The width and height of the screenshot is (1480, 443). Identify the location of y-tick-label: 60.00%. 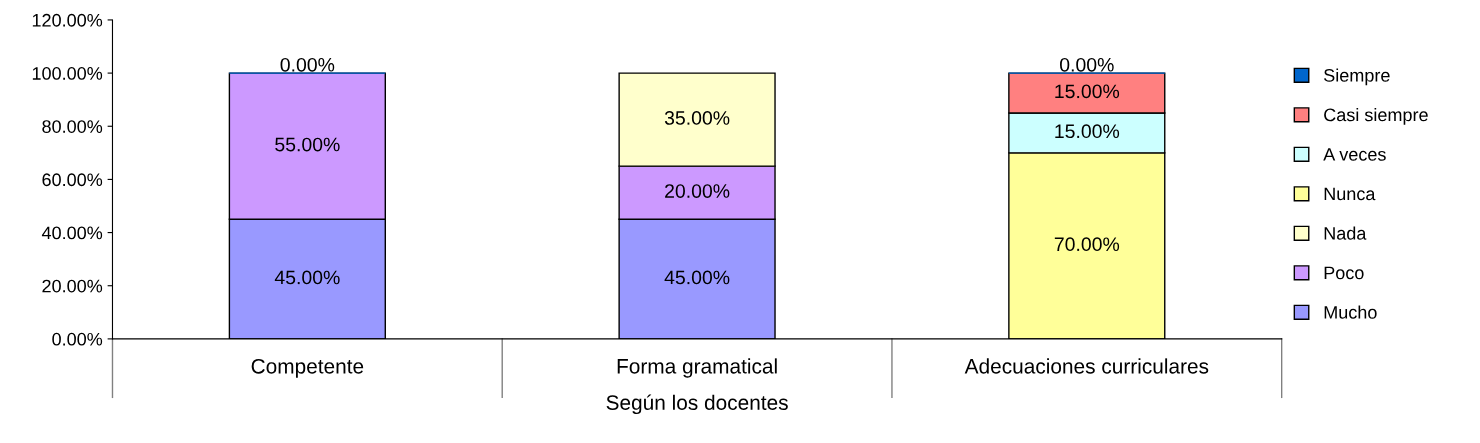
(72, 180).